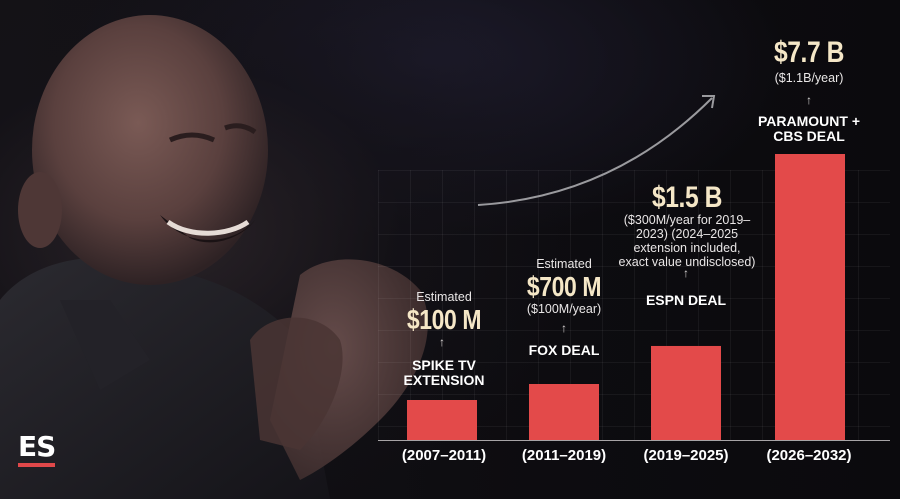  What do you see at coordinates (686, 300) in the screenshot?
I see `bar-3-deal: ESPN DEAL` at bounding box center [686, 300].